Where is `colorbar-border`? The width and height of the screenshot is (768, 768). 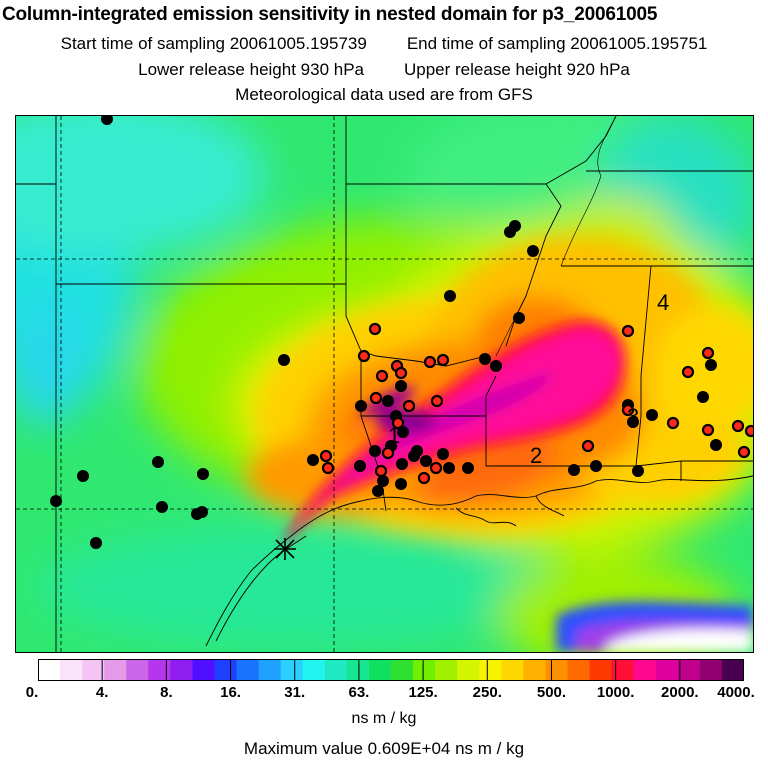
colorbar-border is located at coordinates (391, 670).